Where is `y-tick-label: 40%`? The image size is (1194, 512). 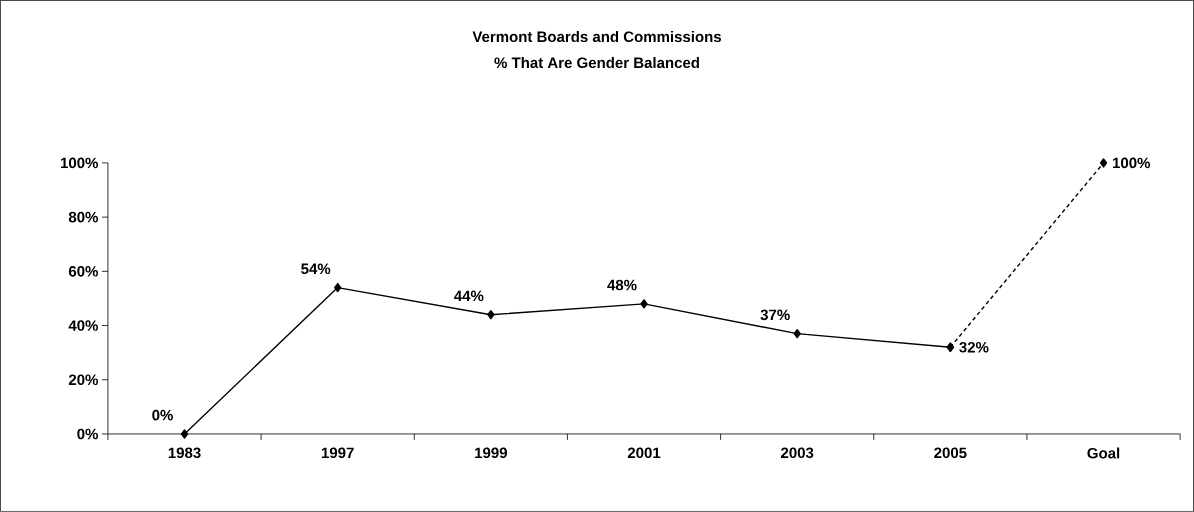 y-tick-label: 40% is located at coordinates (83, 325).